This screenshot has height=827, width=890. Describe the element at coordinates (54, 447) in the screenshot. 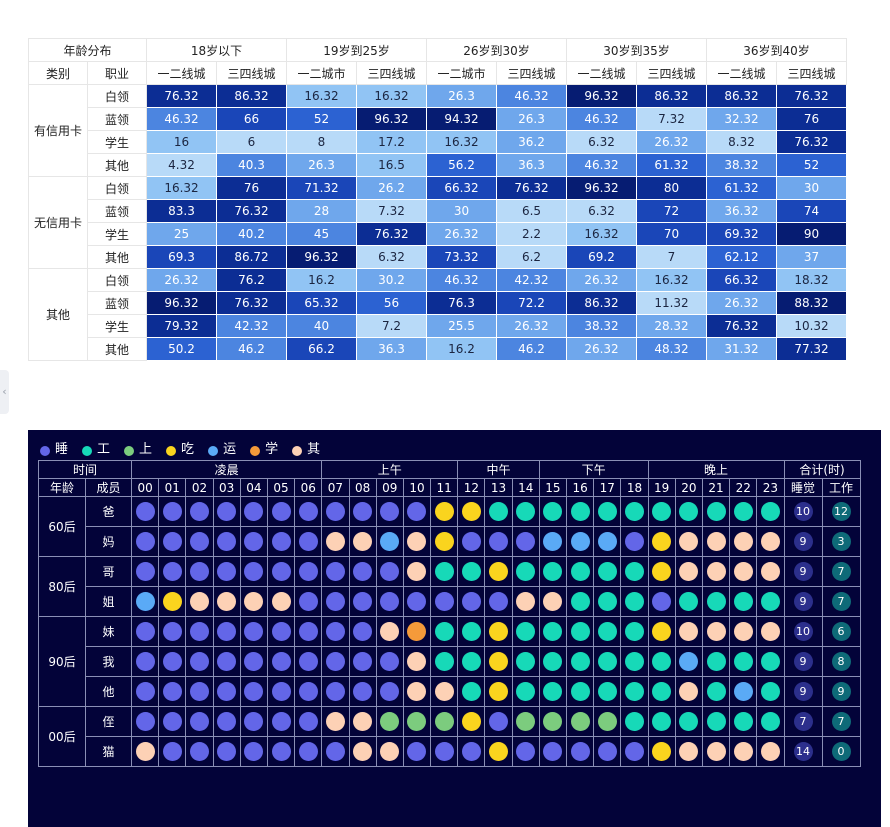

I see `legend-item-sleep: 睡` at that location.